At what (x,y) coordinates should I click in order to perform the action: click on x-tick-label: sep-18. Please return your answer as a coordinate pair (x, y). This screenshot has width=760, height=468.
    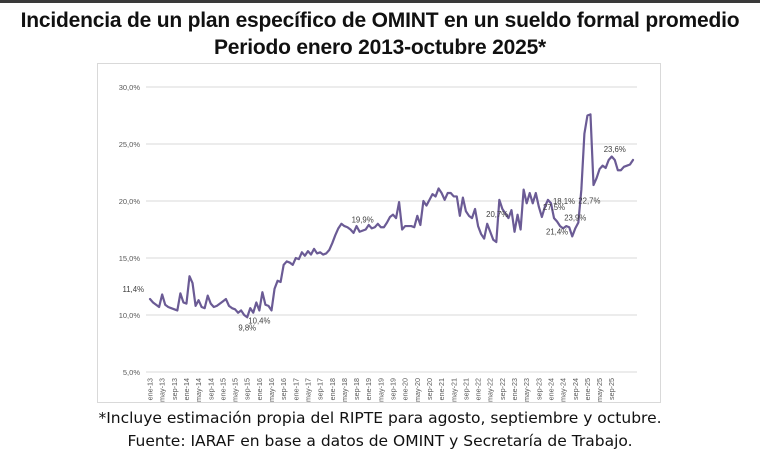
    Looking at the image, I should click on (356, 389).